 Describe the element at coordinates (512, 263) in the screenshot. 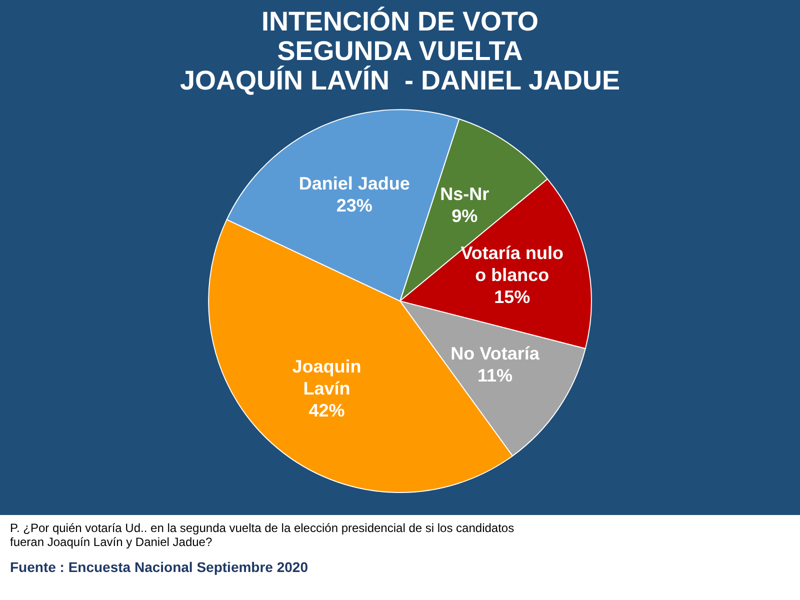

I see `slice-label: Votaría nulo o blanco` at that location.